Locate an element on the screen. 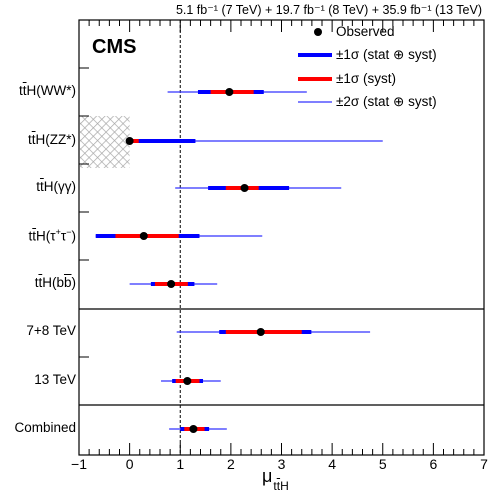 The width and height of the screenshot is (488, 500). x-axis-label: μttH is located at coordinates (275, 479).